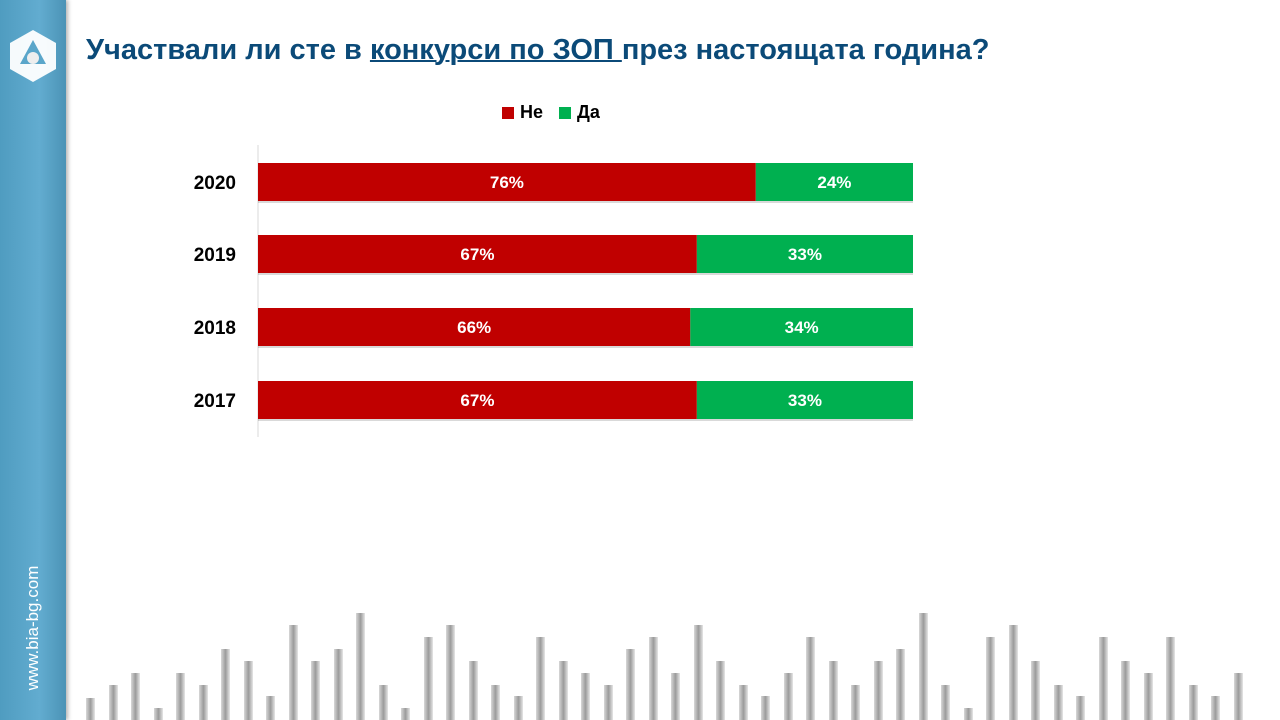 The image size is (1280, 720). What do you see at coordinates (588, 112) in the screenshot?
I see `legend-label: Да` at bounding box center [588, 112].